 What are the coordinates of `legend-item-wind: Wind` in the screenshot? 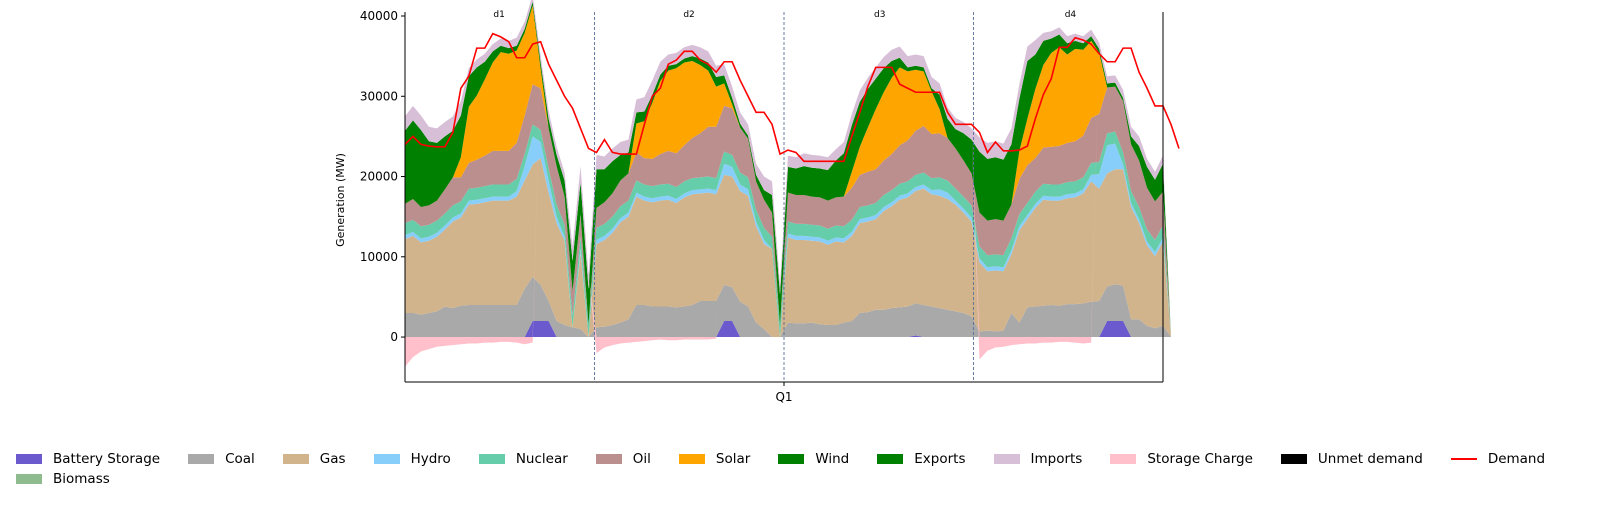 It's located at (813, 459).